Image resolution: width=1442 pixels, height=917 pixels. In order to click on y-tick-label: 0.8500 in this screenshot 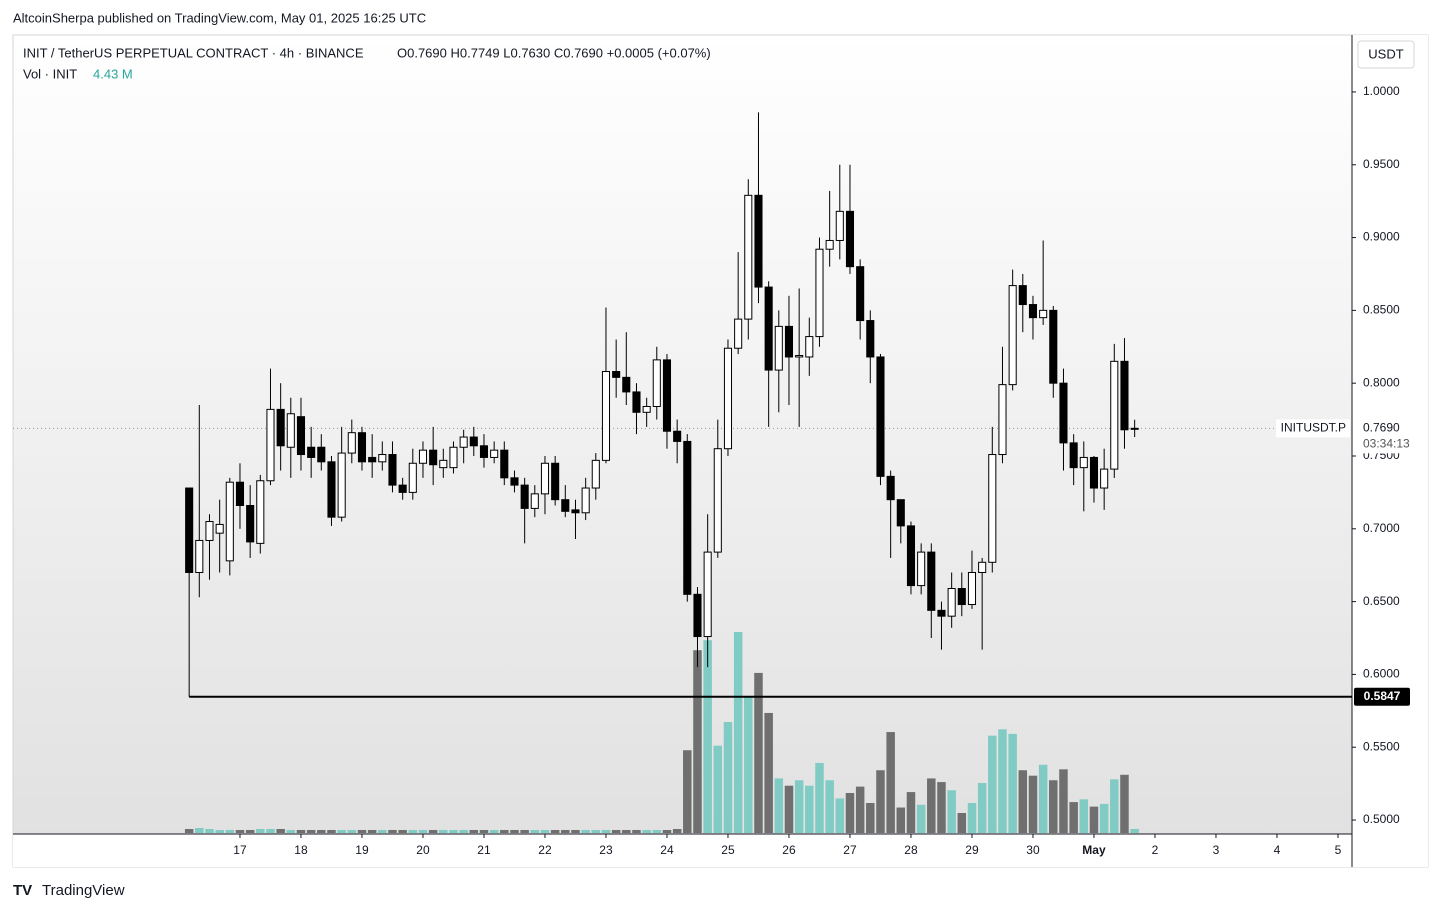, I will do `click(1381, 310)`.